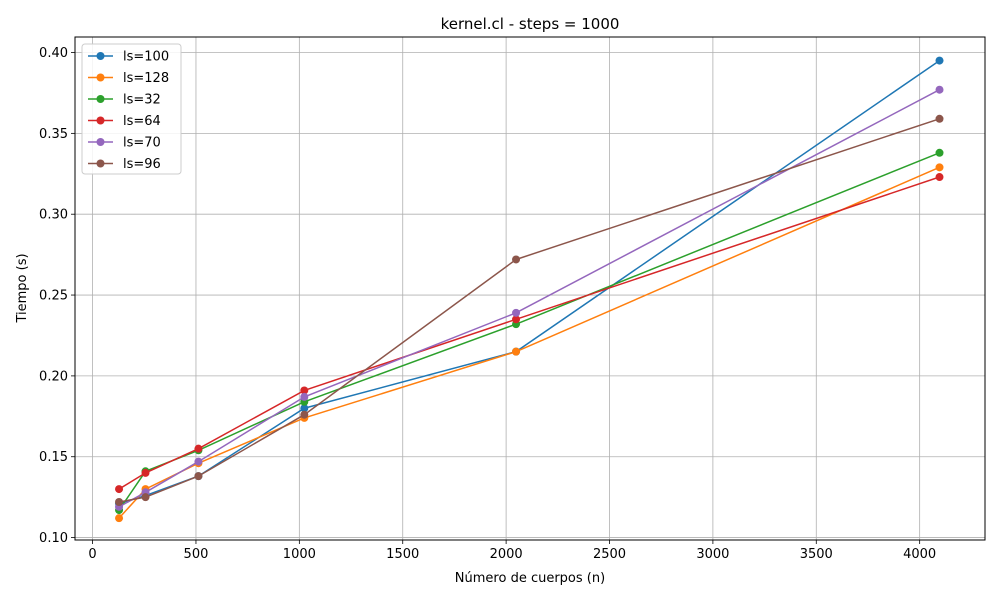  What do you see at coordinates (146, 57) in the screenshot?
I see `legend-label: ls=100` at bounding box center [146, 57].